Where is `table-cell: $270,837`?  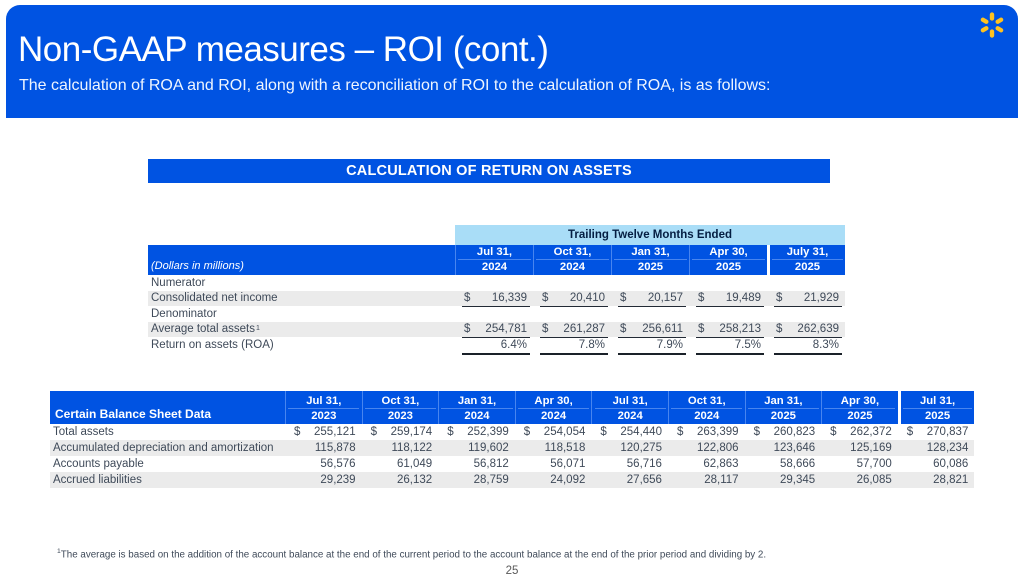
table-cell: $270,837 is located at coordinates (936, 432).